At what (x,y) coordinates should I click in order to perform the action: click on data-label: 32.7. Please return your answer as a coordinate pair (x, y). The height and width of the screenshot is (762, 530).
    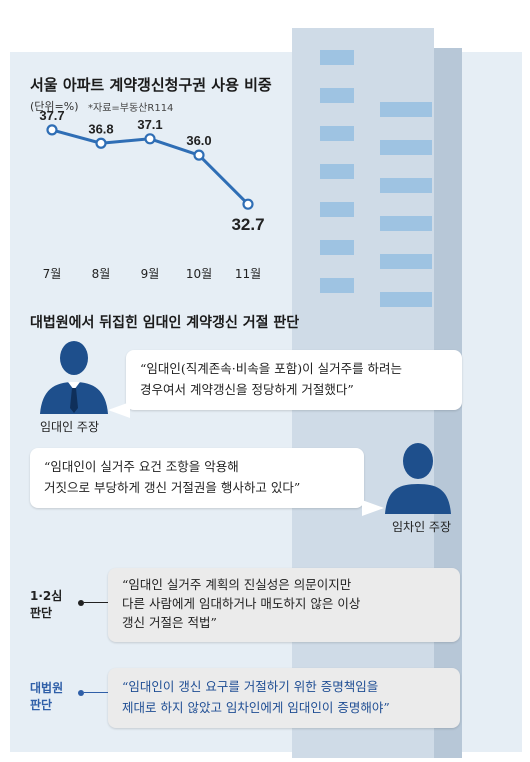
    Looking at the image, I should click on (247, 224).